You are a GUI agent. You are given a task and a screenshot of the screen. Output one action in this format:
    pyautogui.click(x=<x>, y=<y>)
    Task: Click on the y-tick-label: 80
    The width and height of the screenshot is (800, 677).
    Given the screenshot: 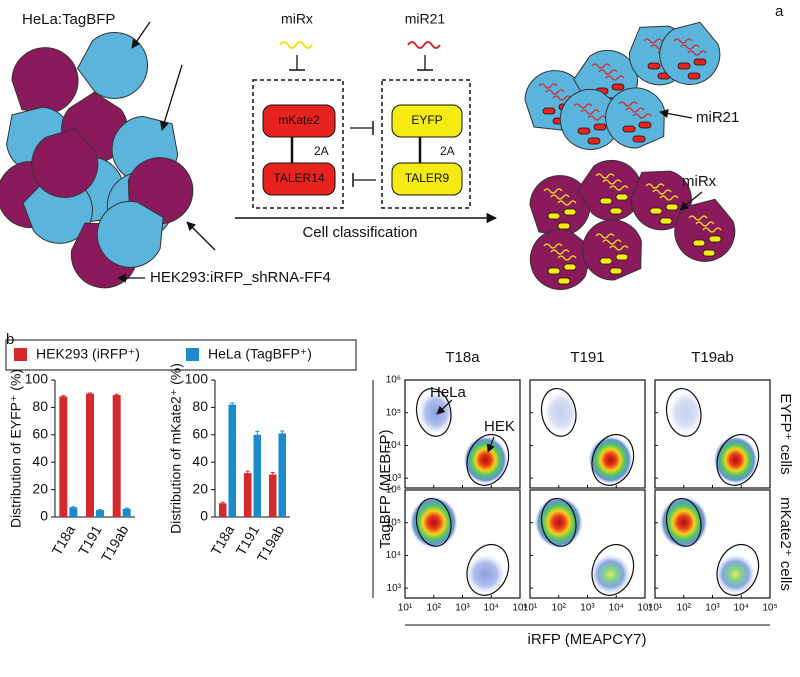 What is the action you would take?
    pyautogui.click(x=40, y=406)
    